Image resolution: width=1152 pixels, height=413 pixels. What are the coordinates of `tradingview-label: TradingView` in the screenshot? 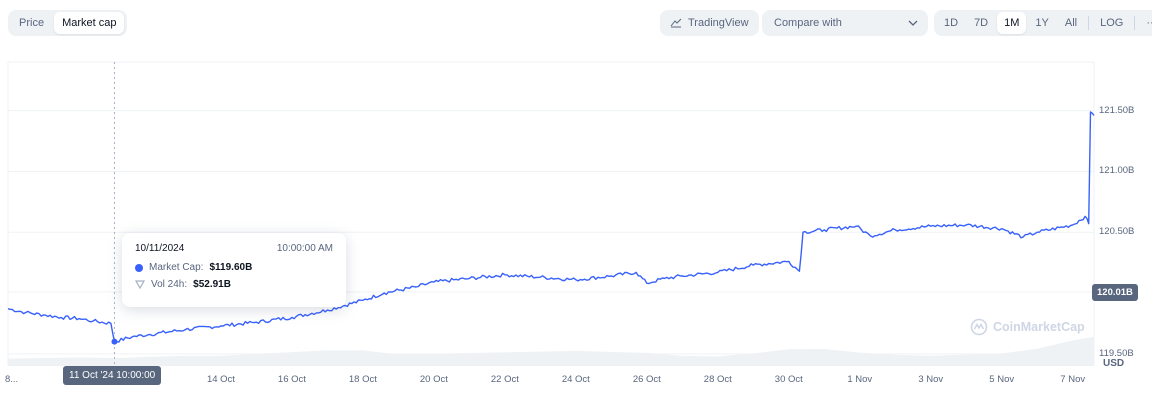 It's located at (718, 23).